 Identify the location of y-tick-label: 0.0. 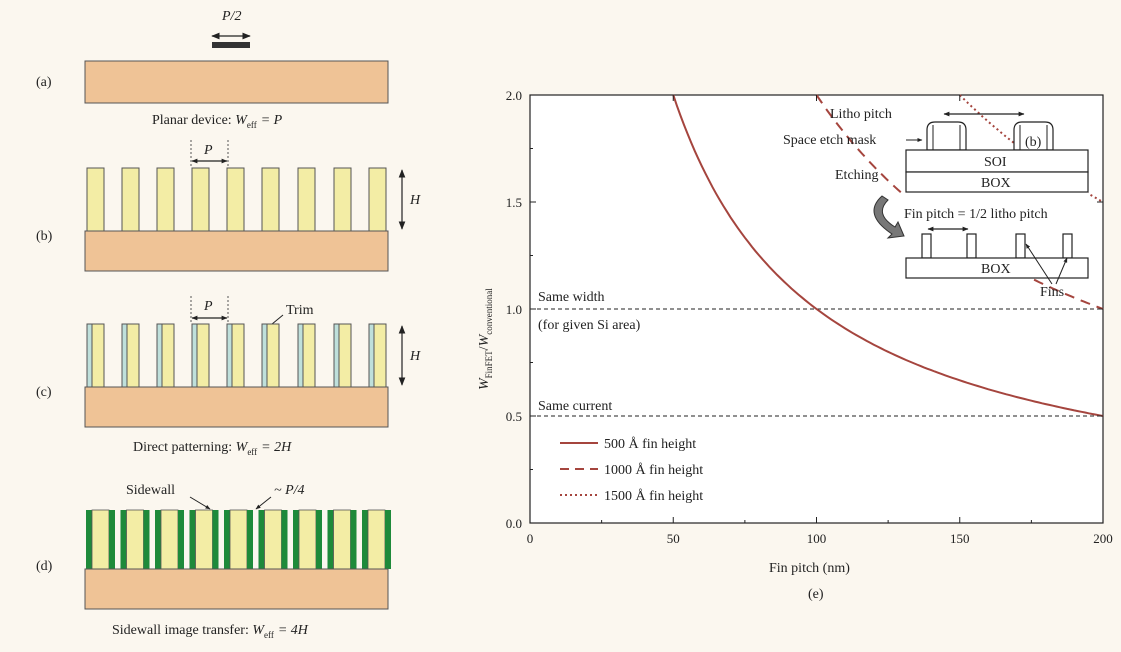
(514, 523).